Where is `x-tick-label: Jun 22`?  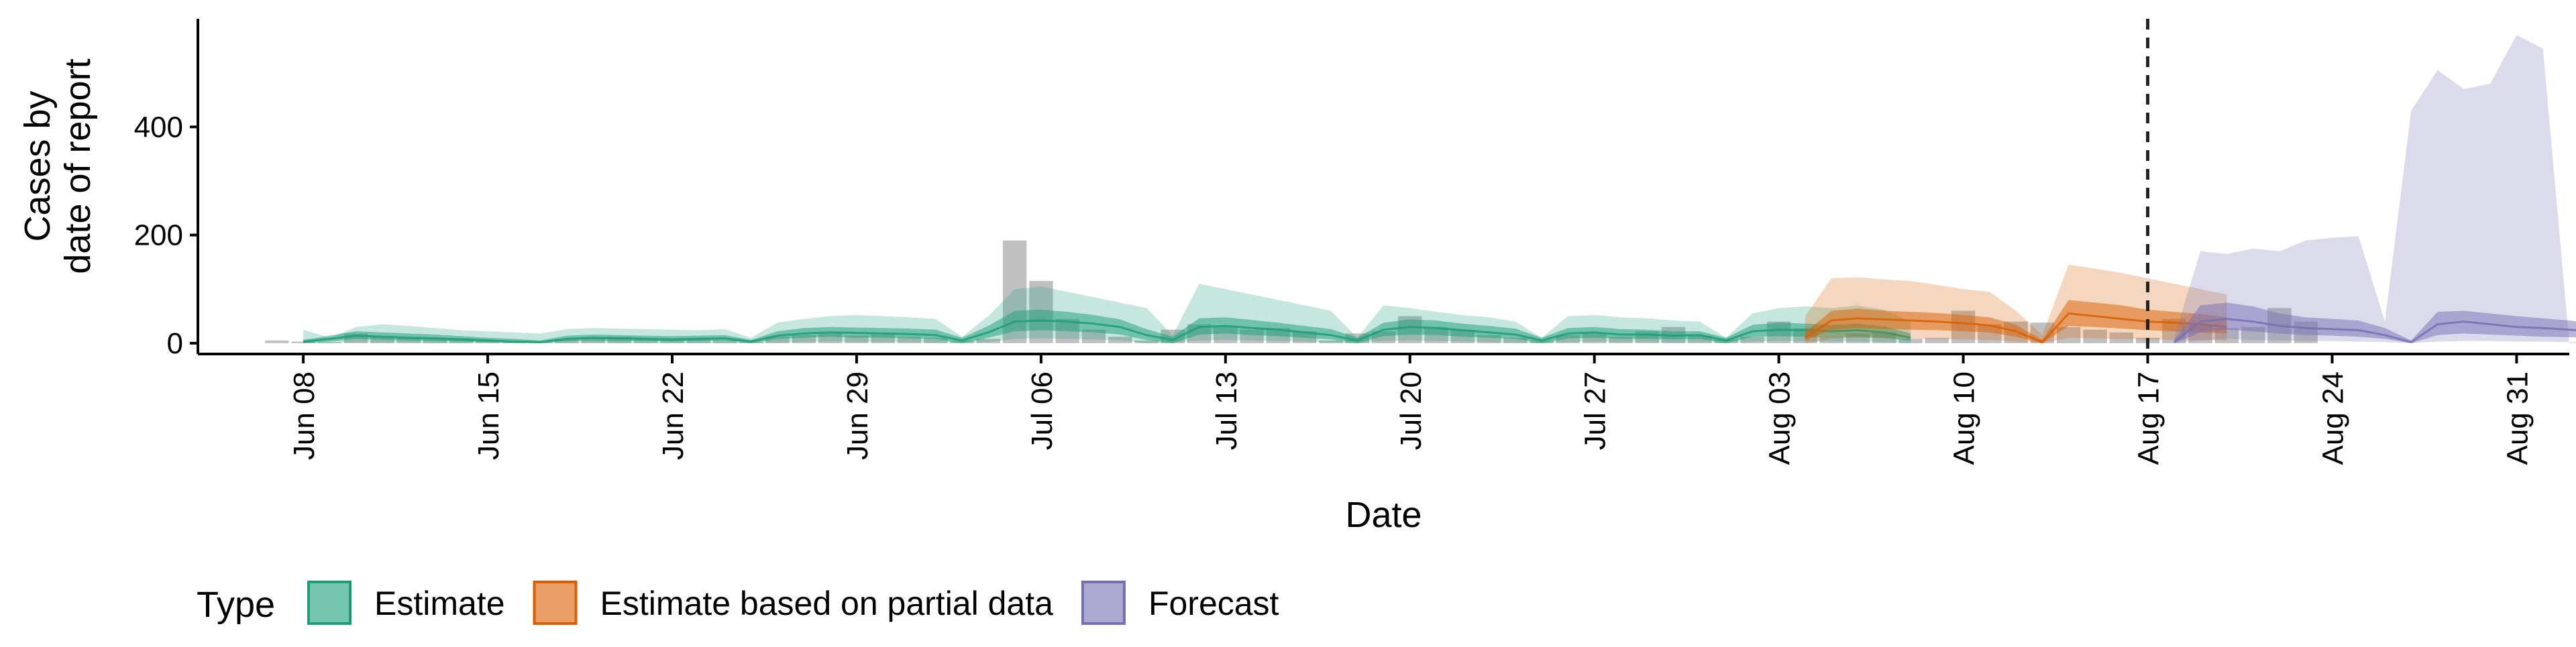
x-tick-label: Jun 22 is located at coordinates (673, 415).